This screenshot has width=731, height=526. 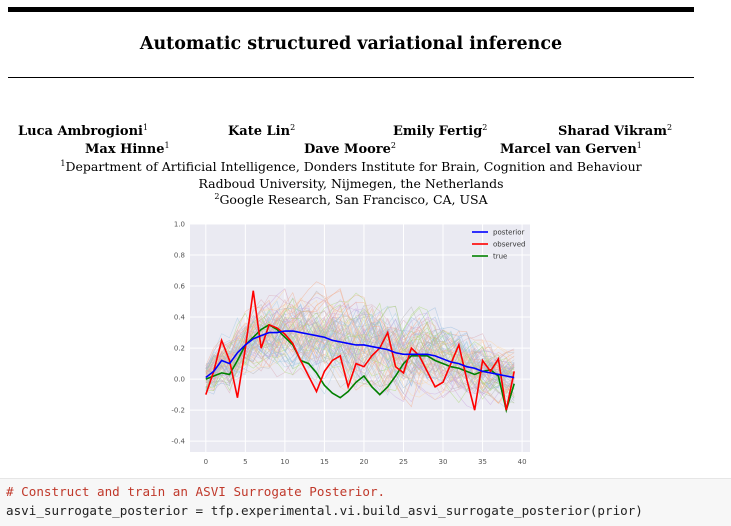 What do you see at coordinates (178, 411) in the screenshot?
I see `y-tick-label: -0.2` at bounding box center [178, 411].